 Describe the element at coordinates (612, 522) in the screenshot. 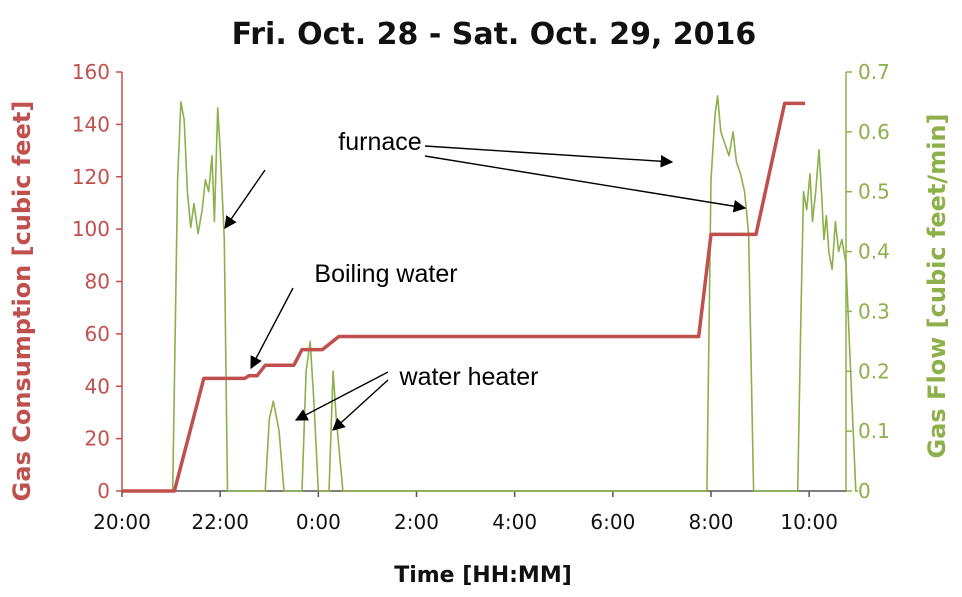

I see `x-tick-label: 6:00` at that location.